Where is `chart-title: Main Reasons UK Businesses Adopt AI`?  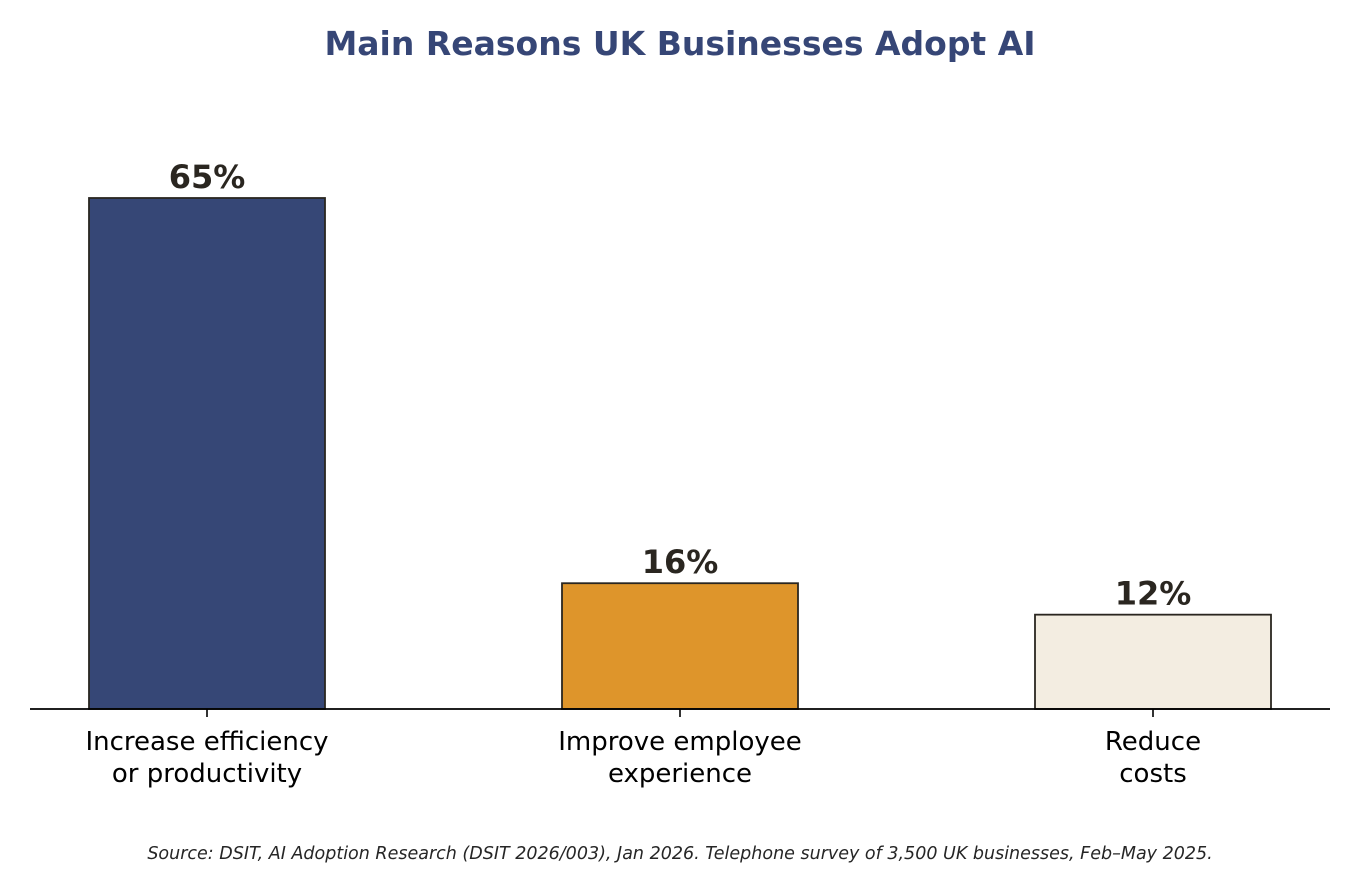 chart-title: Main Reasons UK Businesses Adopt AI is located at coordinates (680, 43).